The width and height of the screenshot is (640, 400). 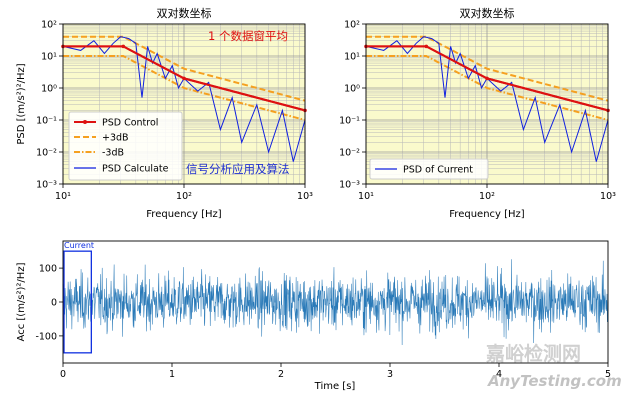 I want to click on x-axis-label-right: Frequency [Hz], so click(x=487, y=214).